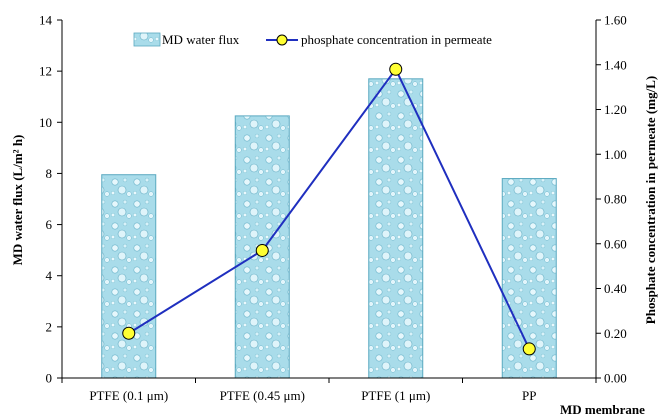 Image resolution: width=665 pixels, height=420 pixels. What do you see at coordinates (128, 395) in the screenshot?
I see `x-tick-label: PTFE (0.1 μm)` at bounding box center [128, 395].